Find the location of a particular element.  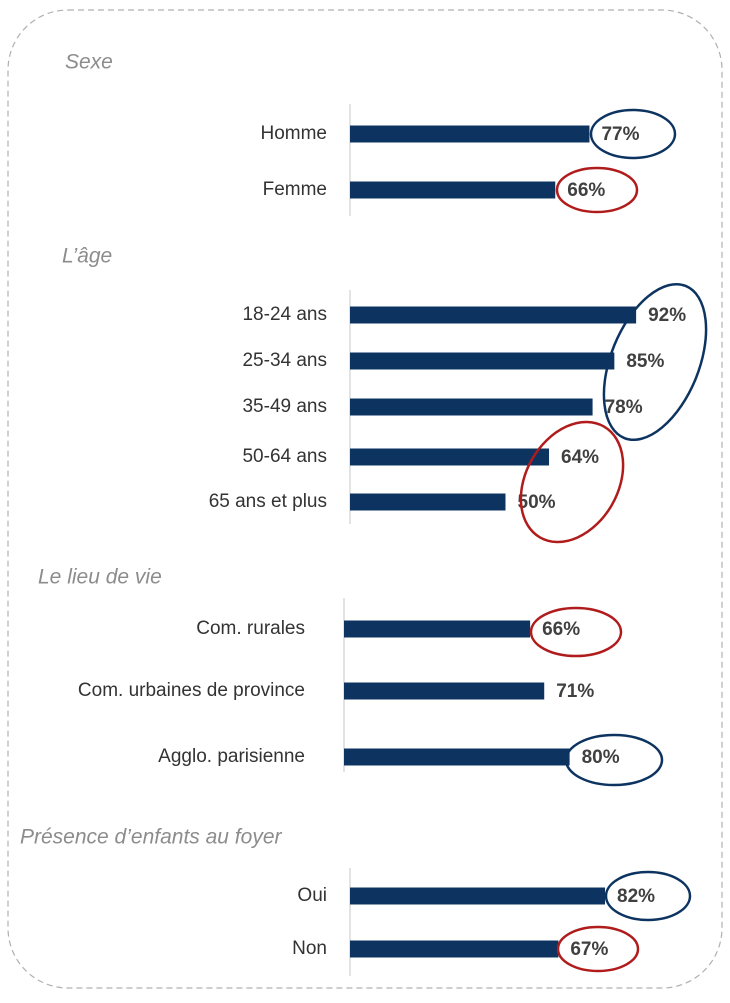

value-label: 82% is located at coordinates (636, 896).